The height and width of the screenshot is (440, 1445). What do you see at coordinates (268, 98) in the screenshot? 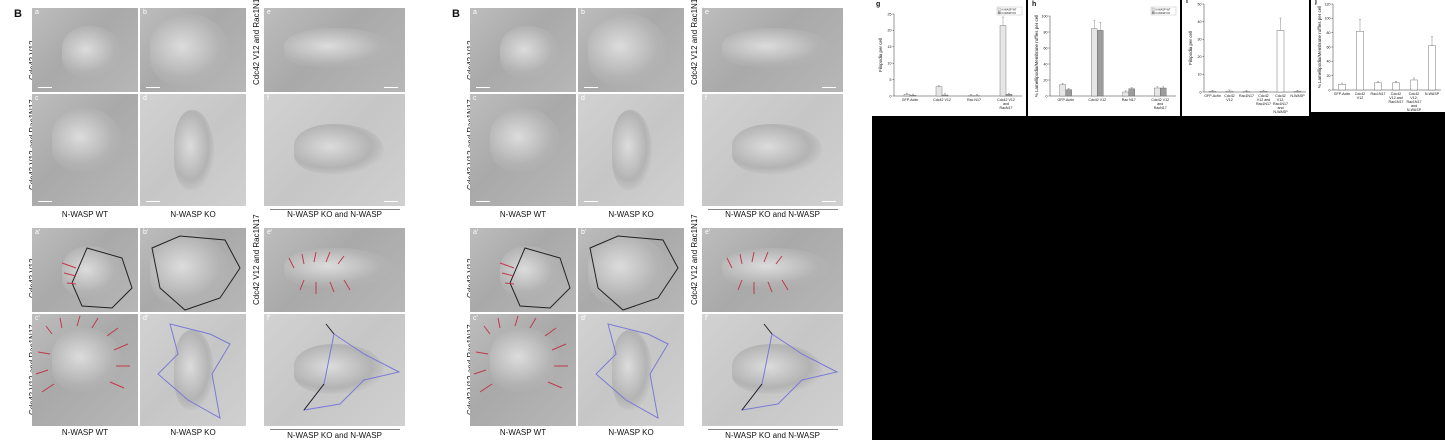
I see `panel-label: f` at bounding box center [268, 98].